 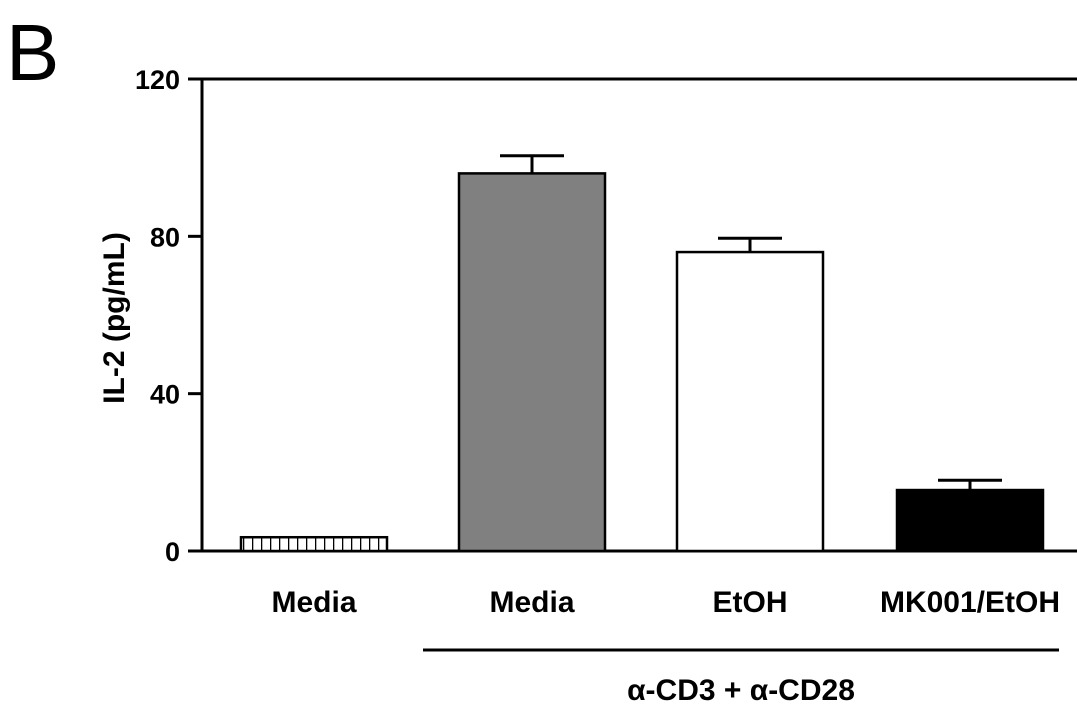 I want to click on y-tick-label: 80, so click(x=165, y=237).